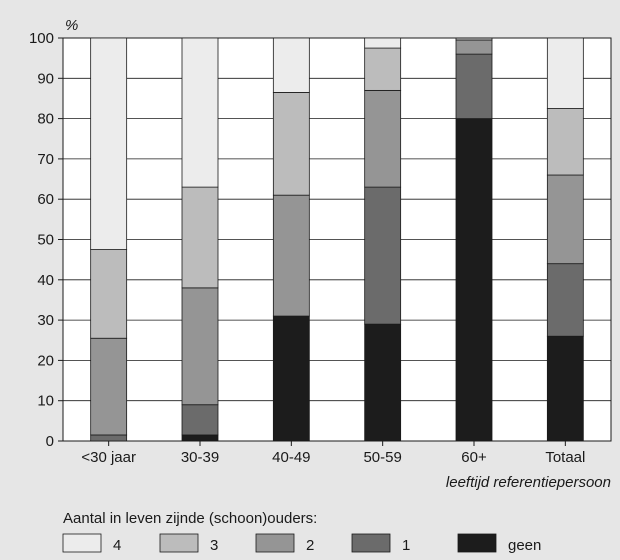 The width and height of the screenshot is (620, 560). What do you see at coordinates (524, 545) in the screenshot?
I see `legend-label: geen` at bounding box center [524, 545].